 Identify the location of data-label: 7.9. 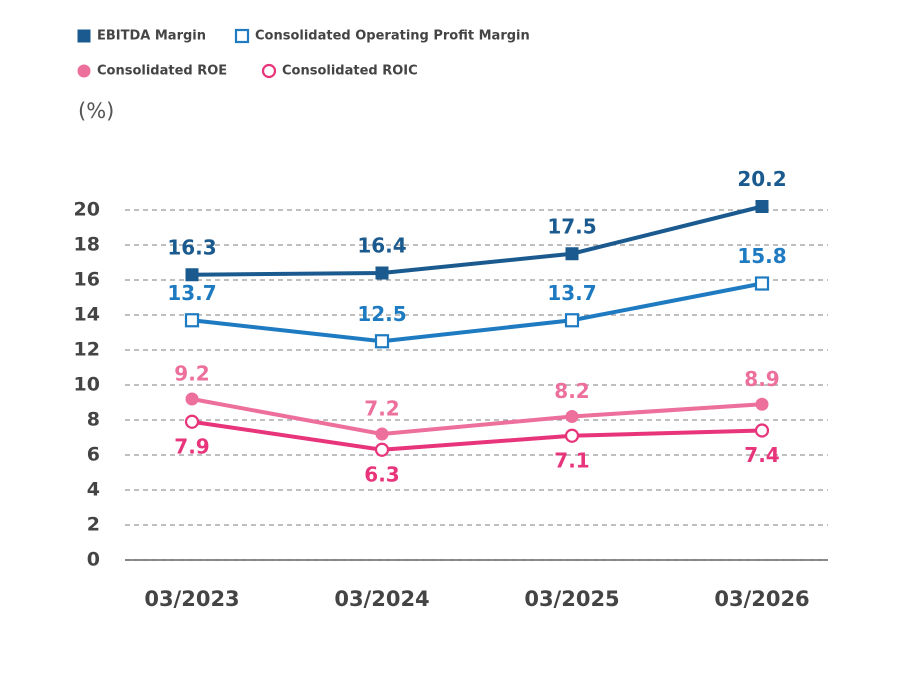
(191, 446).